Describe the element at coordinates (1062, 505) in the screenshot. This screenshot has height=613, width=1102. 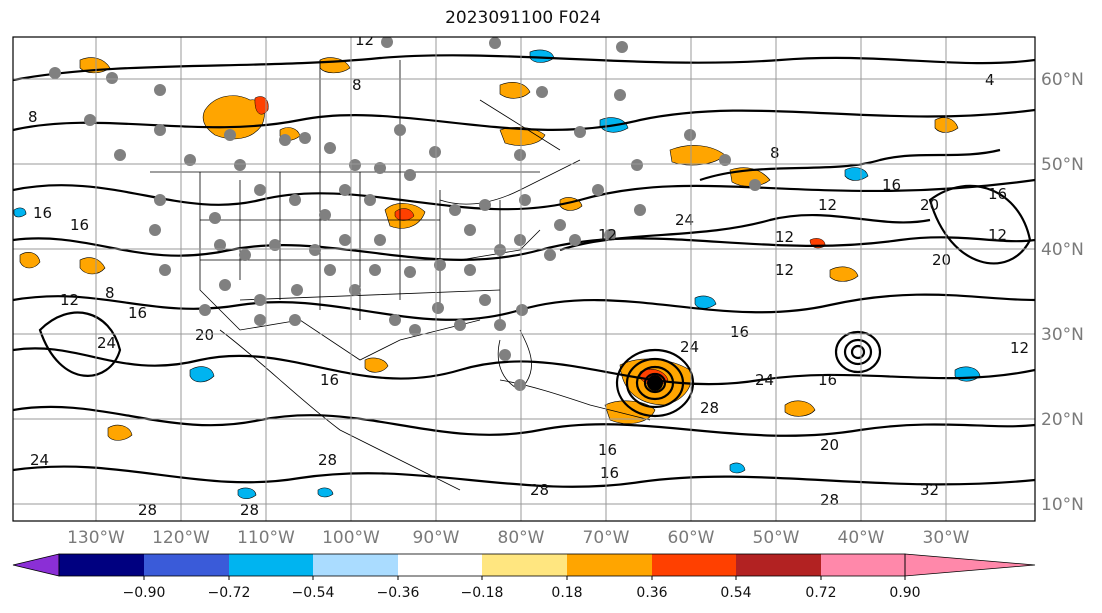
I see `lat-label: 10°N` at that location.